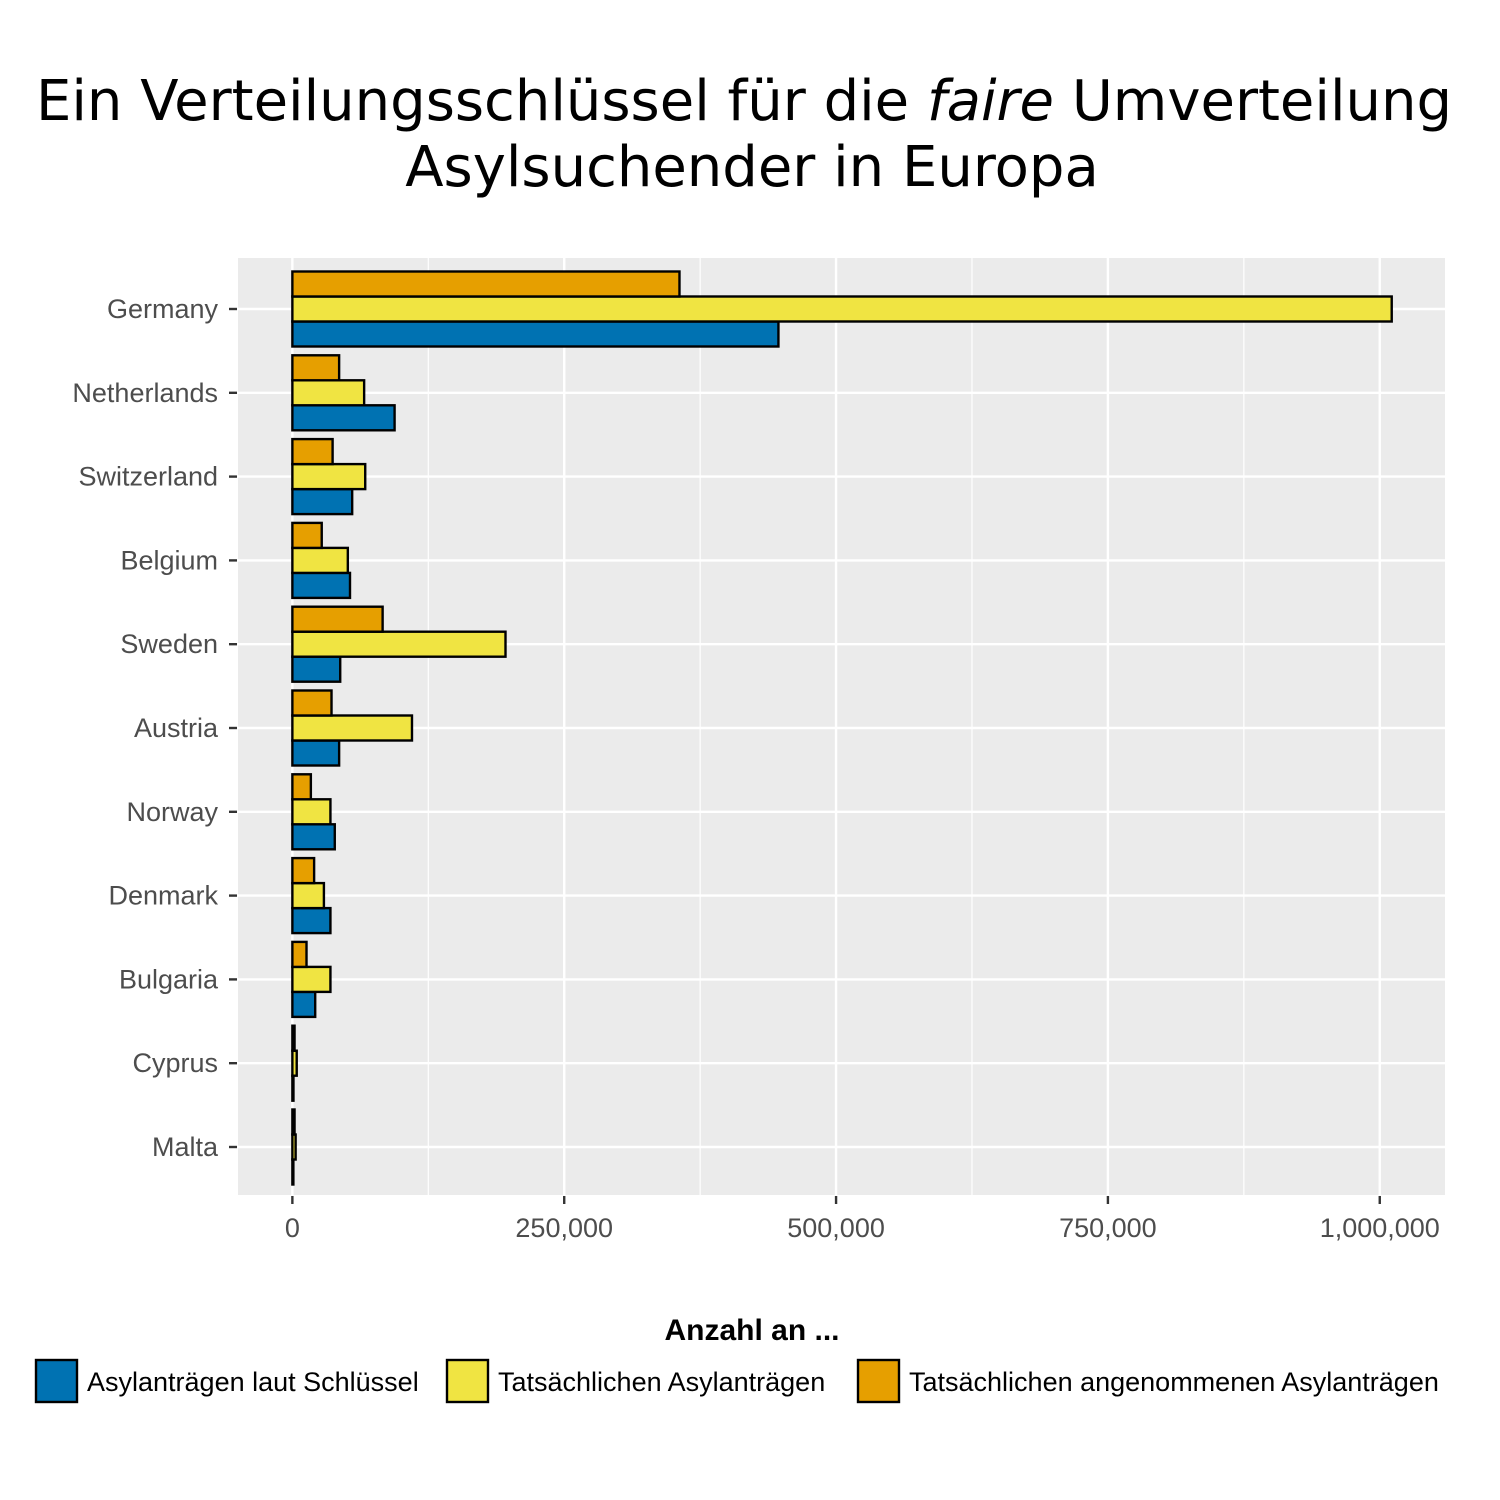  Describe the element at coordinates (176, 728) in the screenshot. I see `y-tick-label: Austria` at that location.